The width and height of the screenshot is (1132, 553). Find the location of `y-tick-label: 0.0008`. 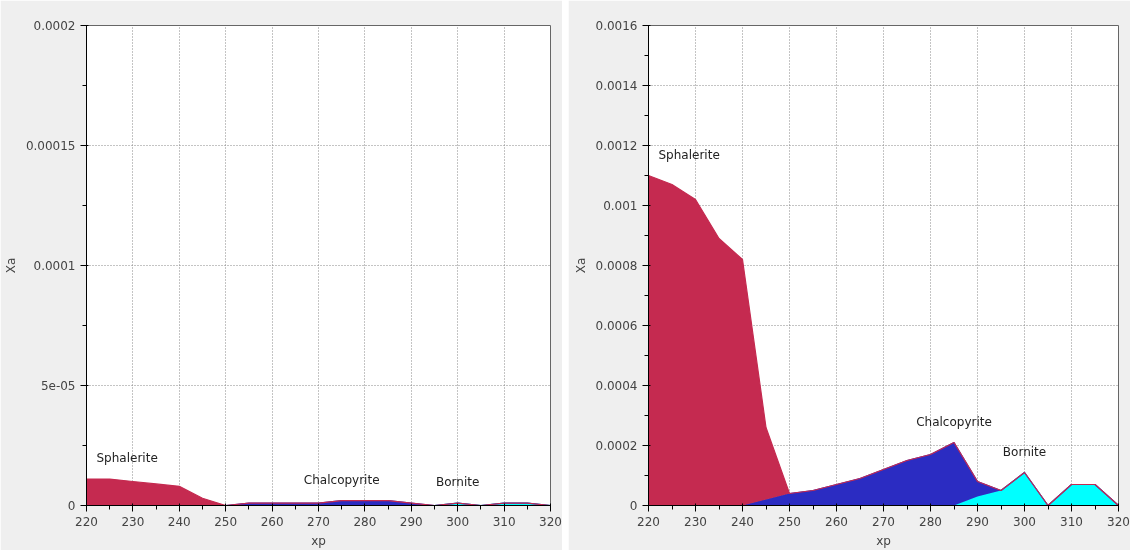

y-tick-label: 0.0008 is located at coordinates (616, 266).